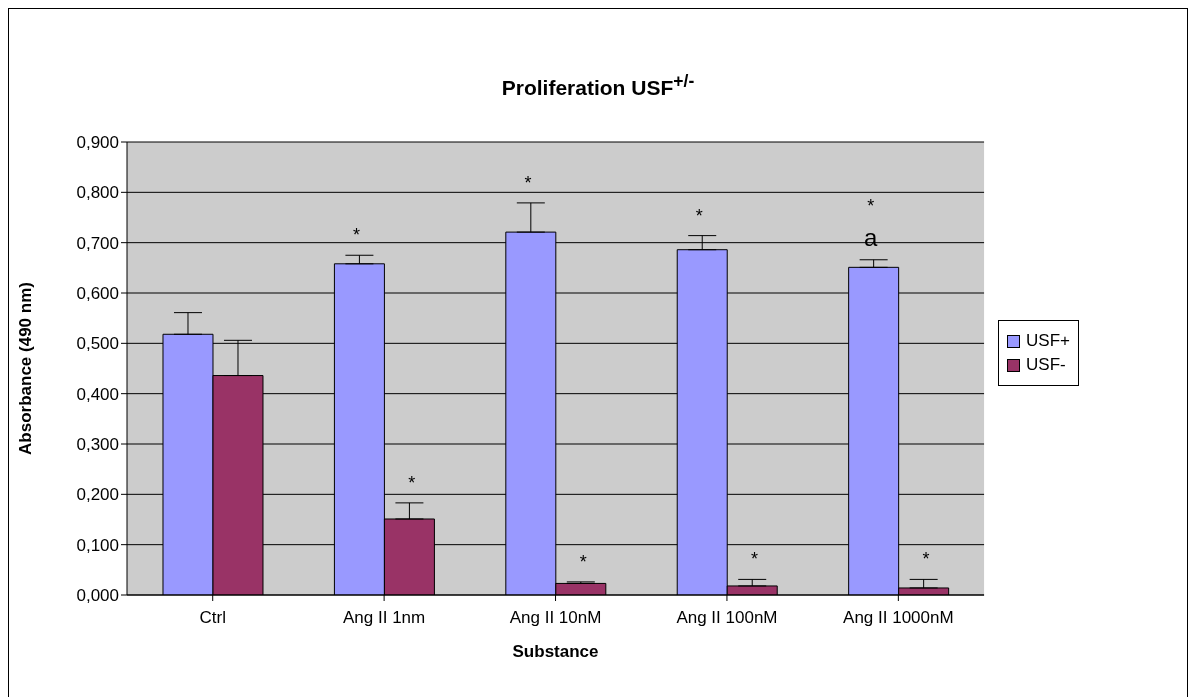 This screenshot has width=1188, height=697. I want to click on y-tick-label: 0,300, so click(97, 445).